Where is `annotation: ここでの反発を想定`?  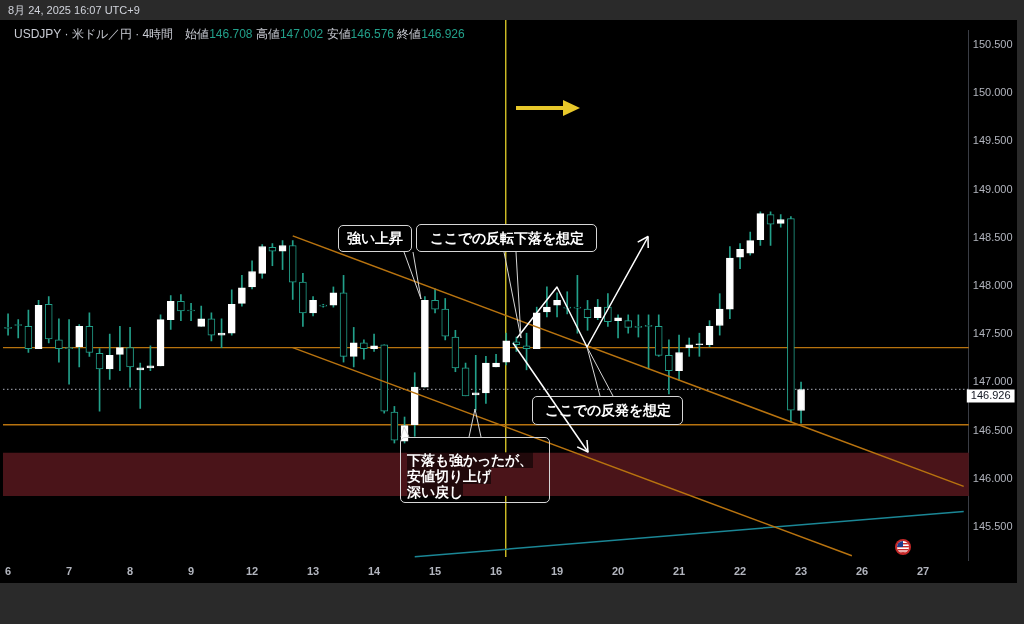 annotation: ここでの反発を想定 is located at coordinates (607, 410).